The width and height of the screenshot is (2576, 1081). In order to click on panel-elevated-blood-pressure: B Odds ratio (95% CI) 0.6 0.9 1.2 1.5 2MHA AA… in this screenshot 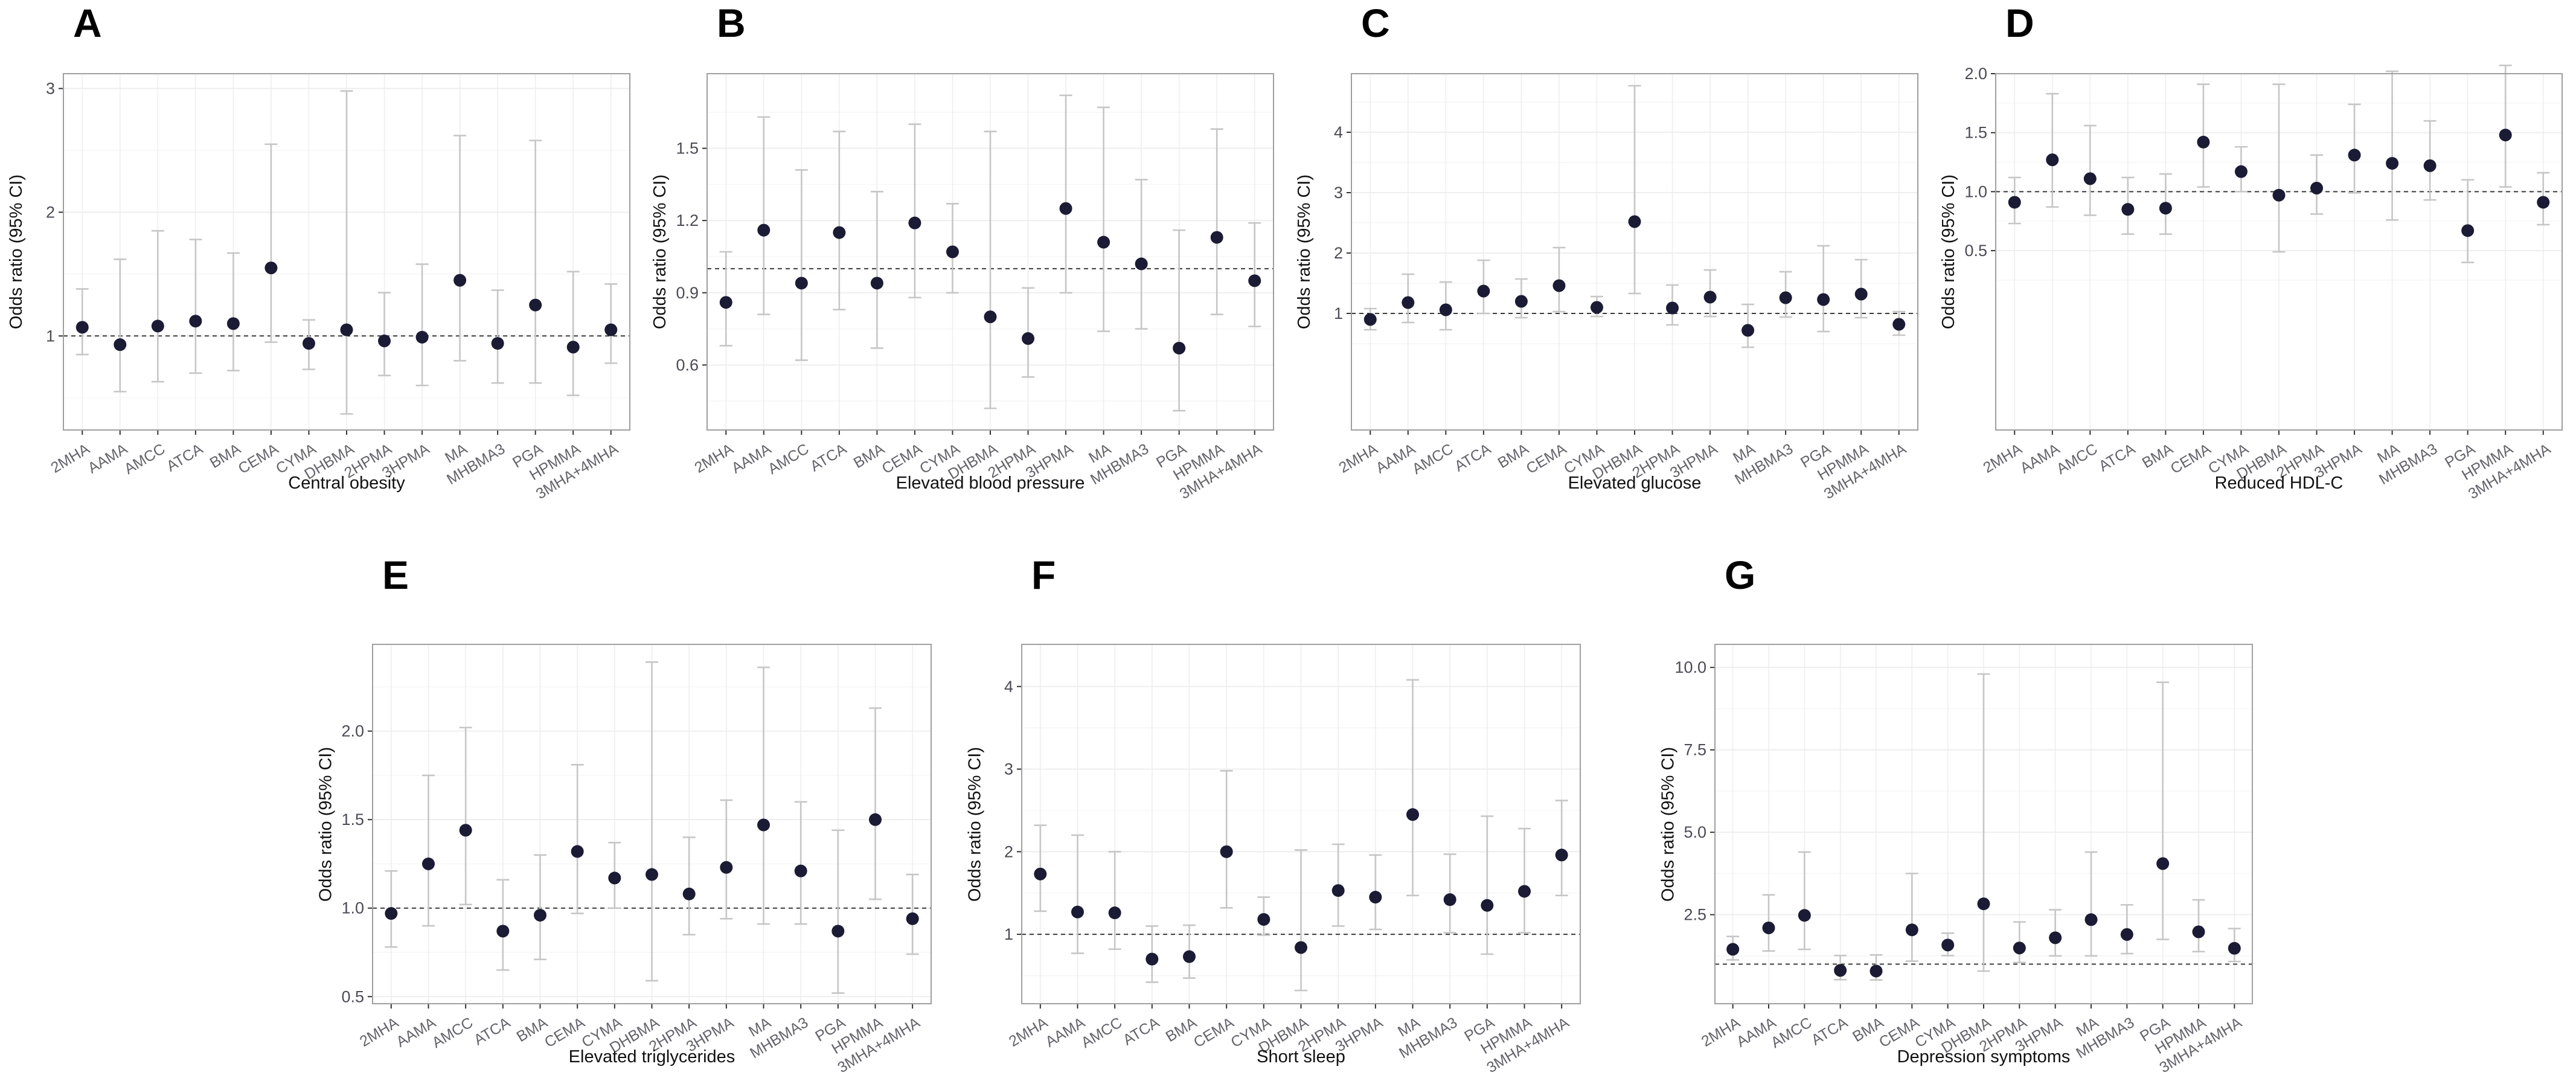, I will do `click(965, 262)`.